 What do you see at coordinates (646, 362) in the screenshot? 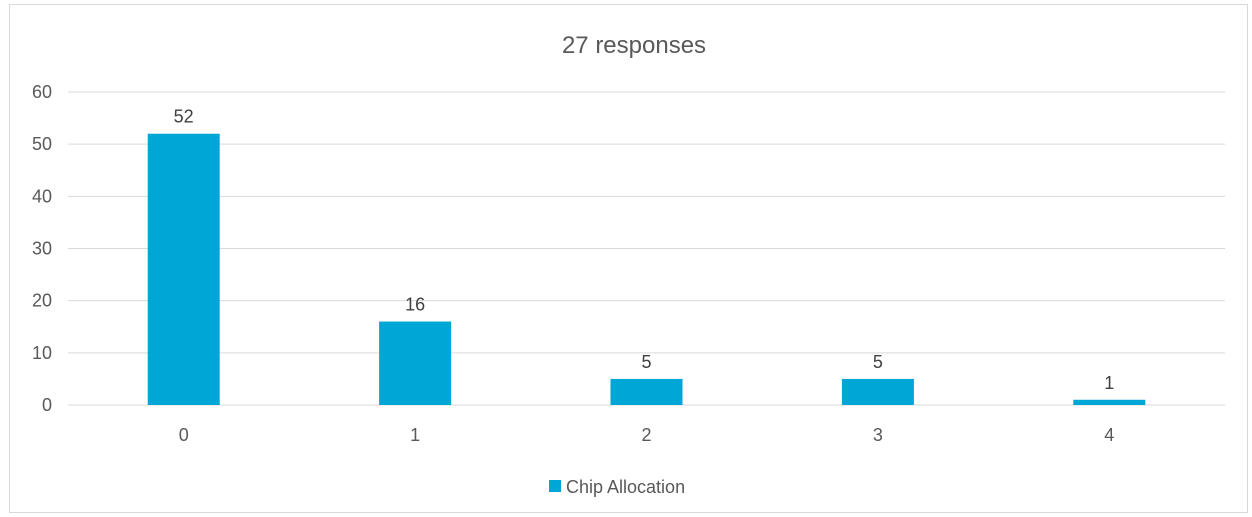
I see `data-label-2: 5` at bounding box center [646, 362].